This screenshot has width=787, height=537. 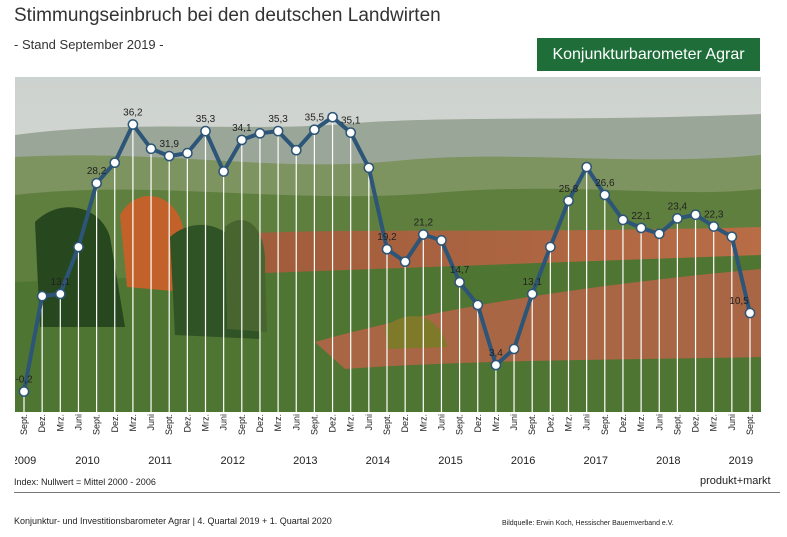 I want to click on year-label: 2013, so click(x=305, y=461).